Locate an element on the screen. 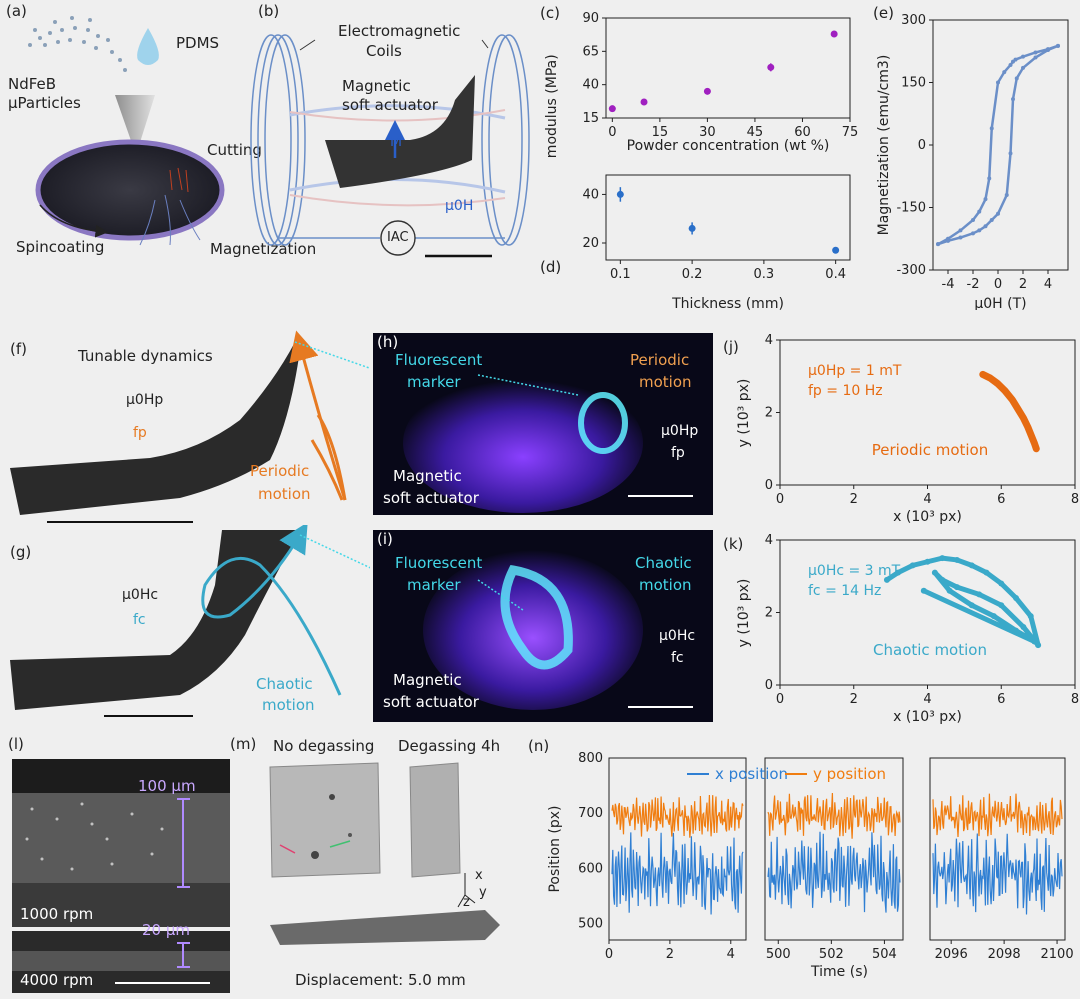 The image size is (1080, 999). x-axis-label: Thickness (mm) is located at coordinates (727, 303).